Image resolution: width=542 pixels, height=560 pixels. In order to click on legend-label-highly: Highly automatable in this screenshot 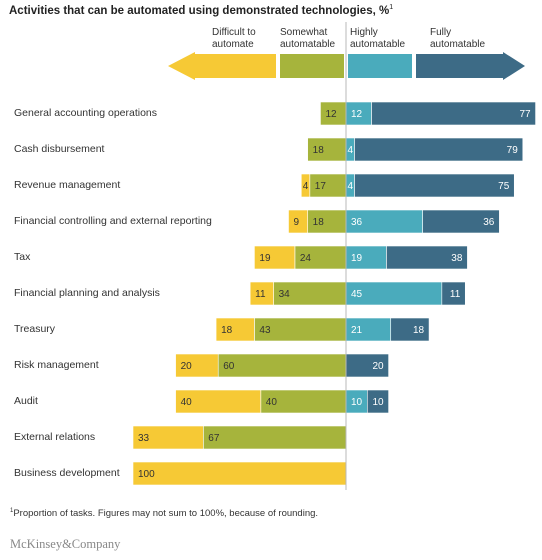, I will do `click(378, 38)`.